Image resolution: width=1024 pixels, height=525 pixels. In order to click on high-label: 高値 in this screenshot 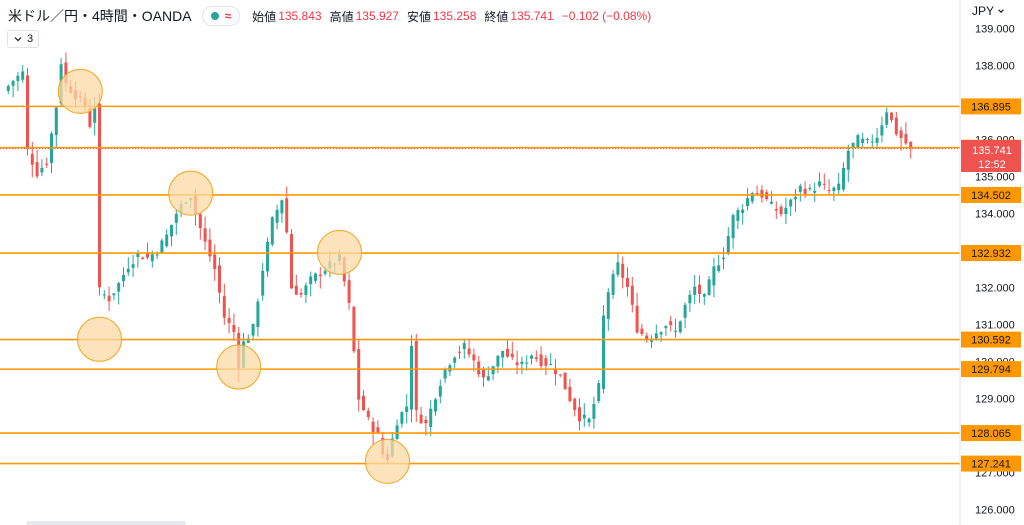, I will do `click(341, 16)`.